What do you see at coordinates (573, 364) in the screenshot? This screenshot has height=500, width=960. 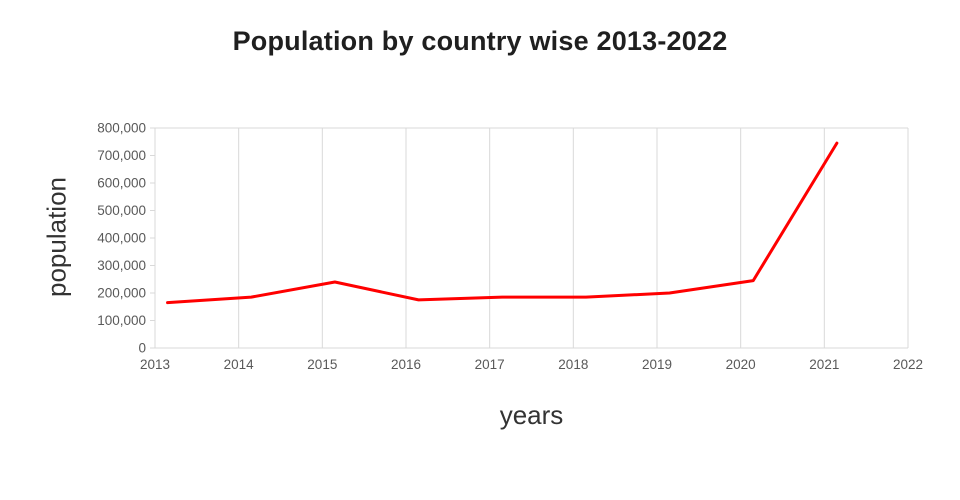 I see `x-tick-label: 2018` at bounding box center [573, 364].